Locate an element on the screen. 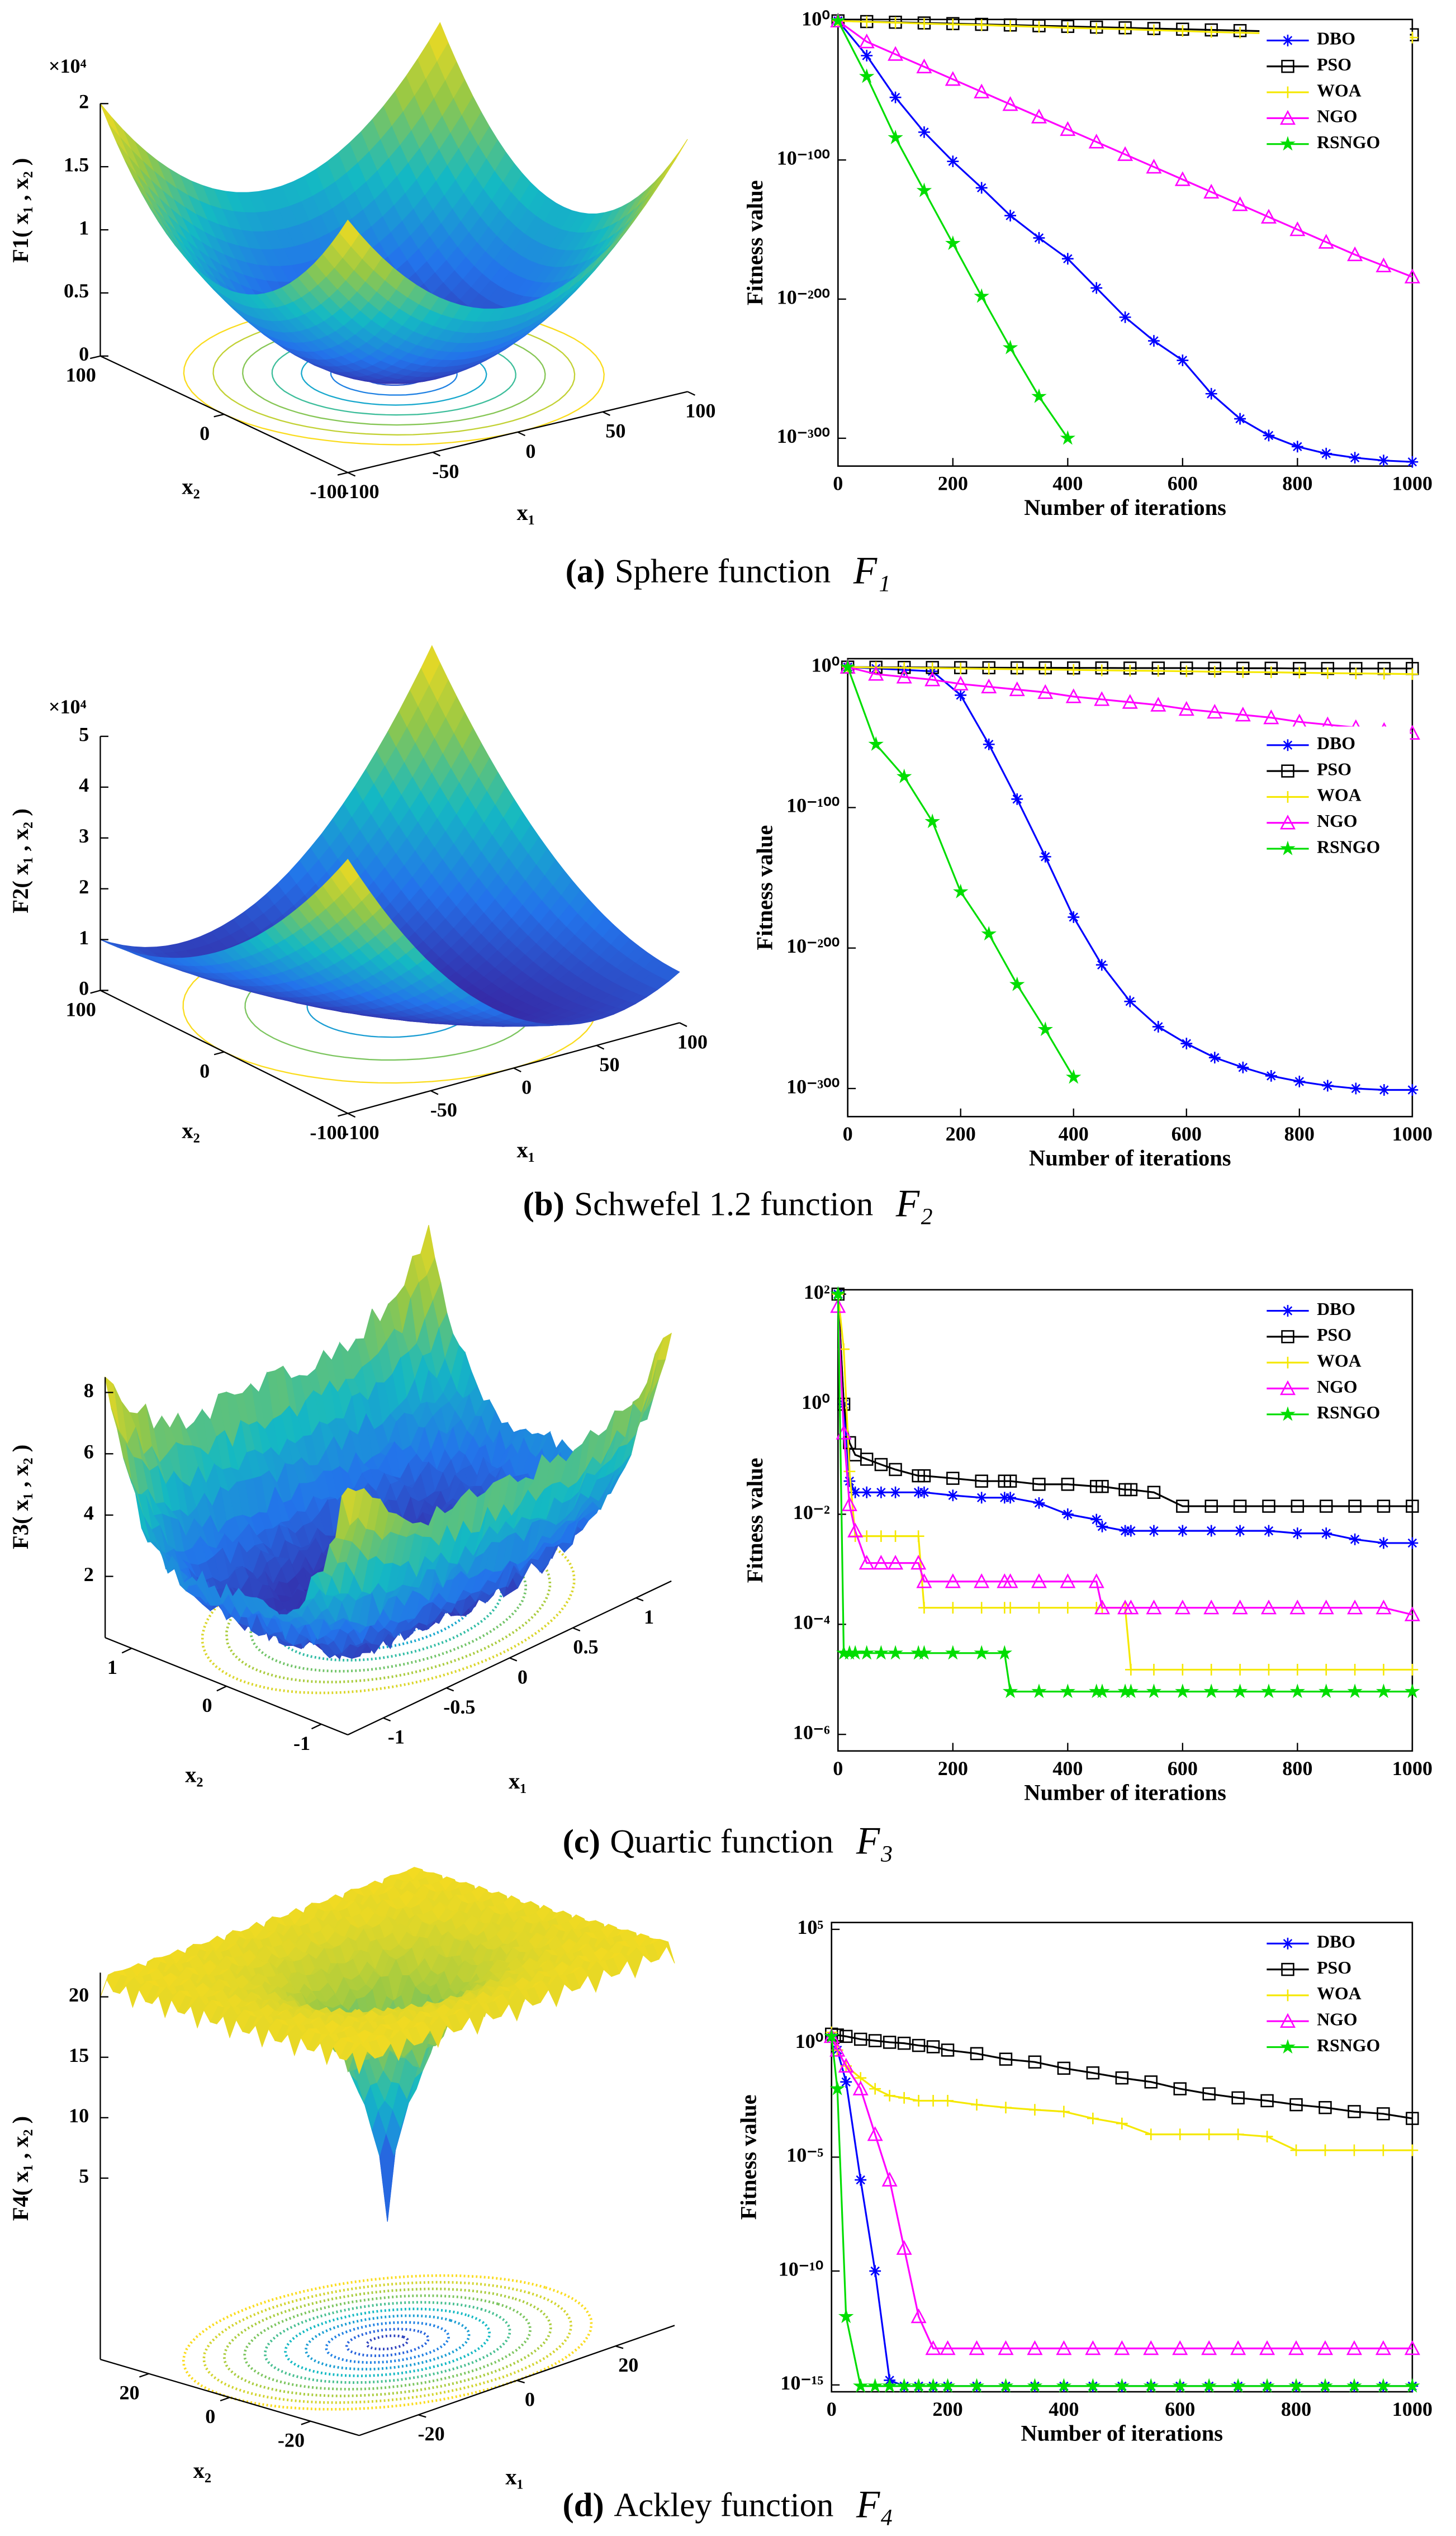  y-tick-label: 10² is located at coordinates (817, 1292).